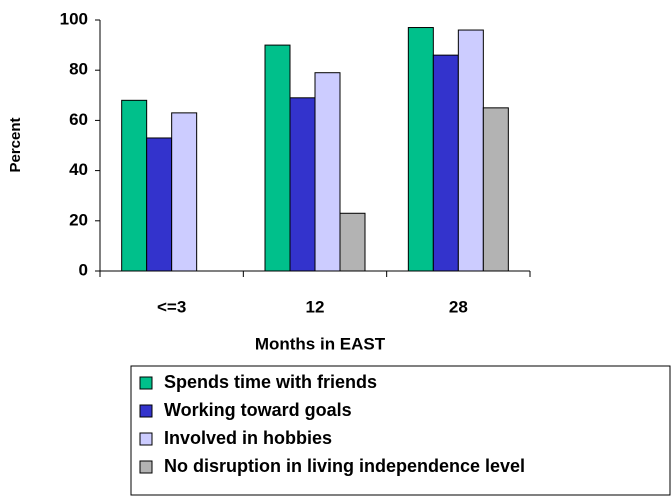 The width and height of the screenshot is (671, 496). Describe the element at coordinates (78, 119) in the screenshot. I see `y-tick-label: 60` at that location.